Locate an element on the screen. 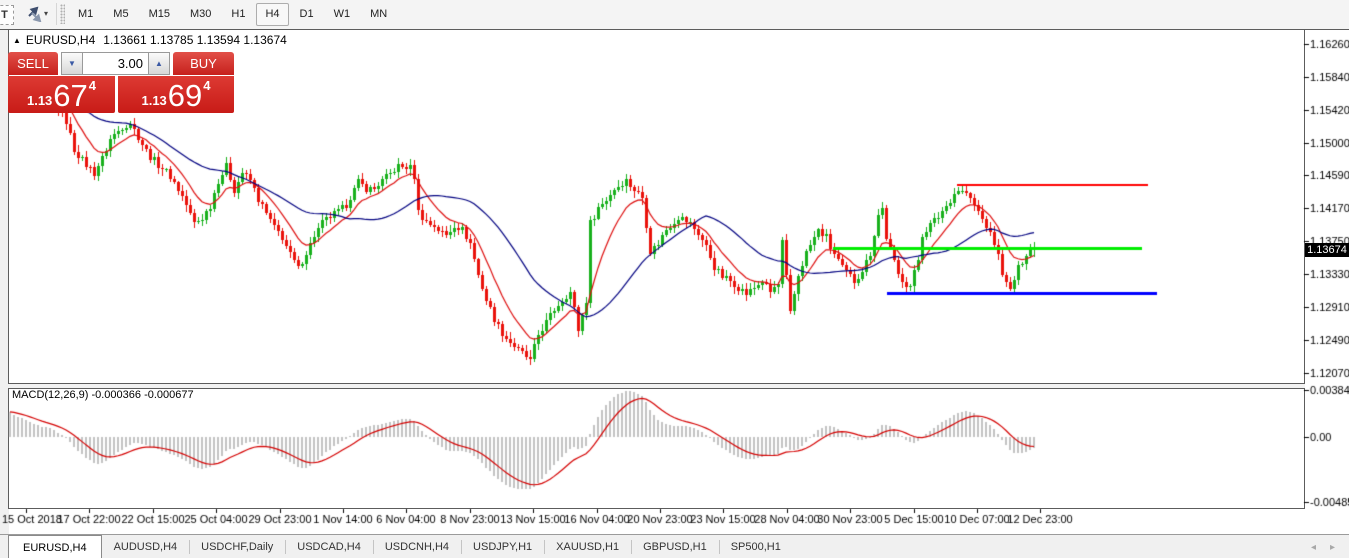 The width and height of the screenshot is (1349, 558). tab-eurusd-h4-active: EURUSD,H4 is located at coordinates (55, 546).